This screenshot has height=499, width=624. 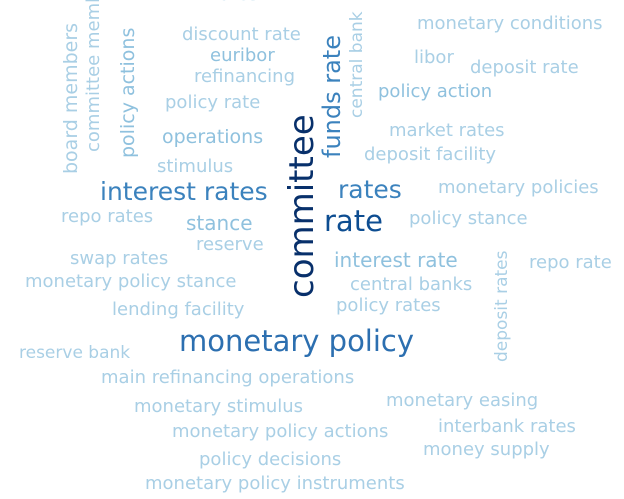 I want to click on cloud-word: policy actions, so click(x=128, y=92).